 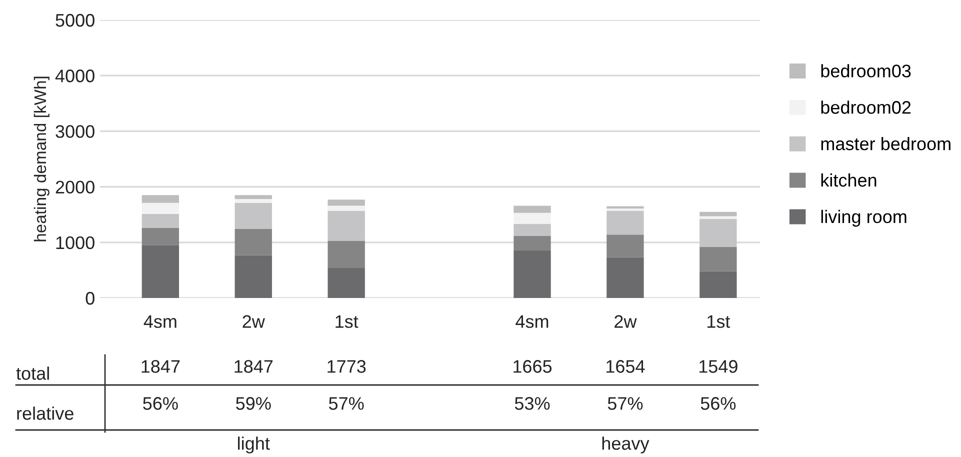 I want to click on y-tick-label: 4000, so click(x=74, y=76).